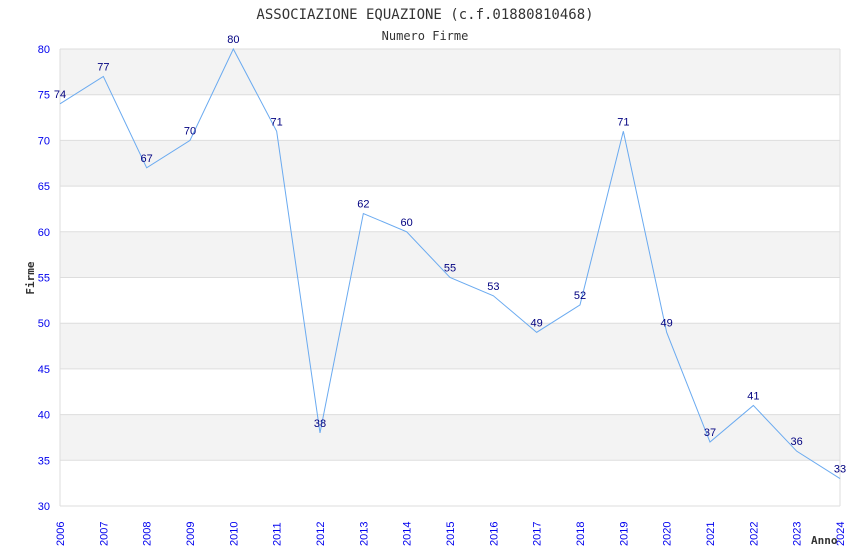 The image size is (850, 550). I want to click on x-tick-label: 2022, so click(754, 534).